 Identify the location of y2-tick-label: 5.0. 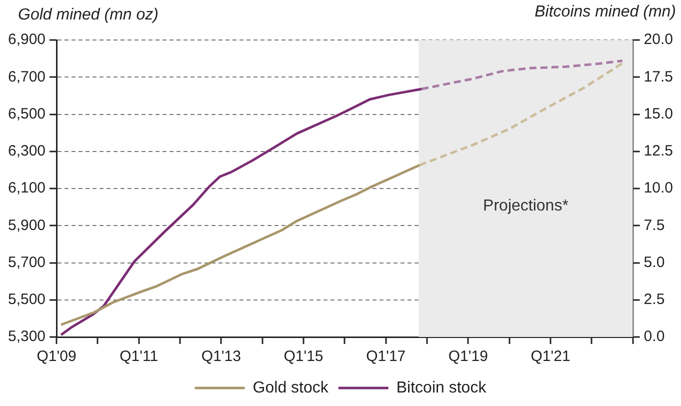
(654, 262).